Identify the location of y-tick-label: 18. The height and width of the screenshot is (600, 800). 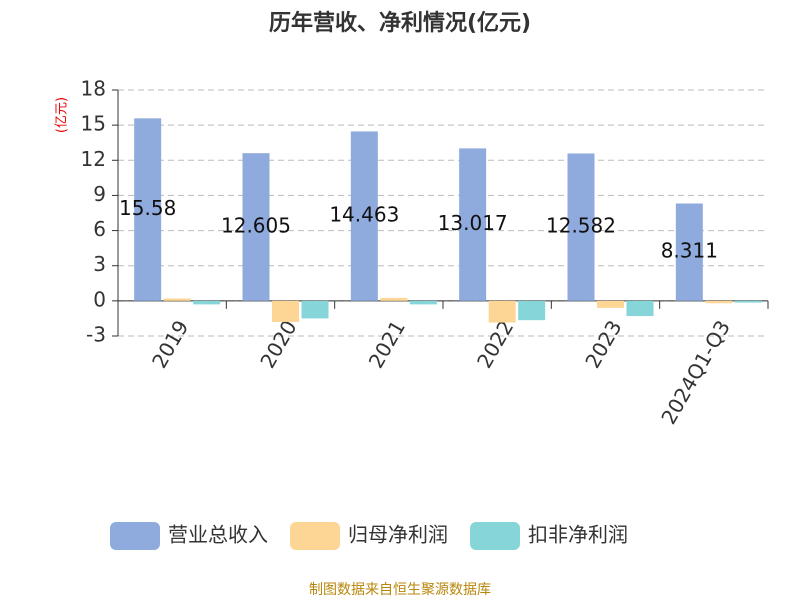
(93, 89).